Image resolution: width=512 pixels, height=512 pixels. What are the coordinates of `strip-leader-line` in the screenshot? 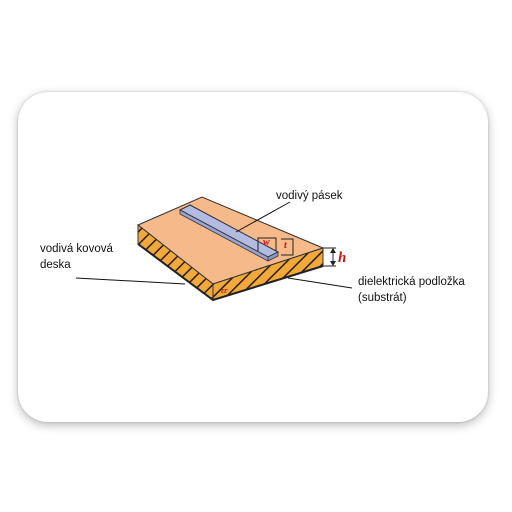 It's located at (263, 217).